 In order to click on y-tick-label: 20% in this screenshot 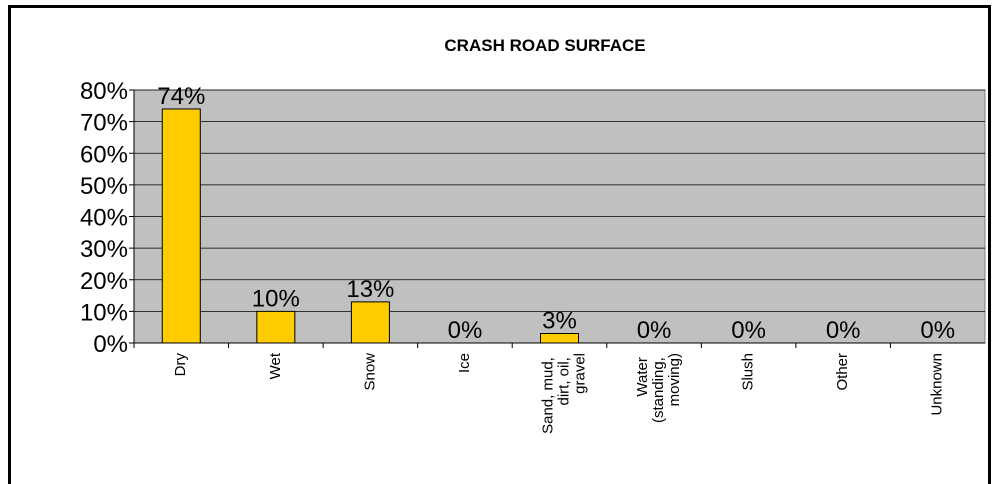, I will do `click(104, 281)`.